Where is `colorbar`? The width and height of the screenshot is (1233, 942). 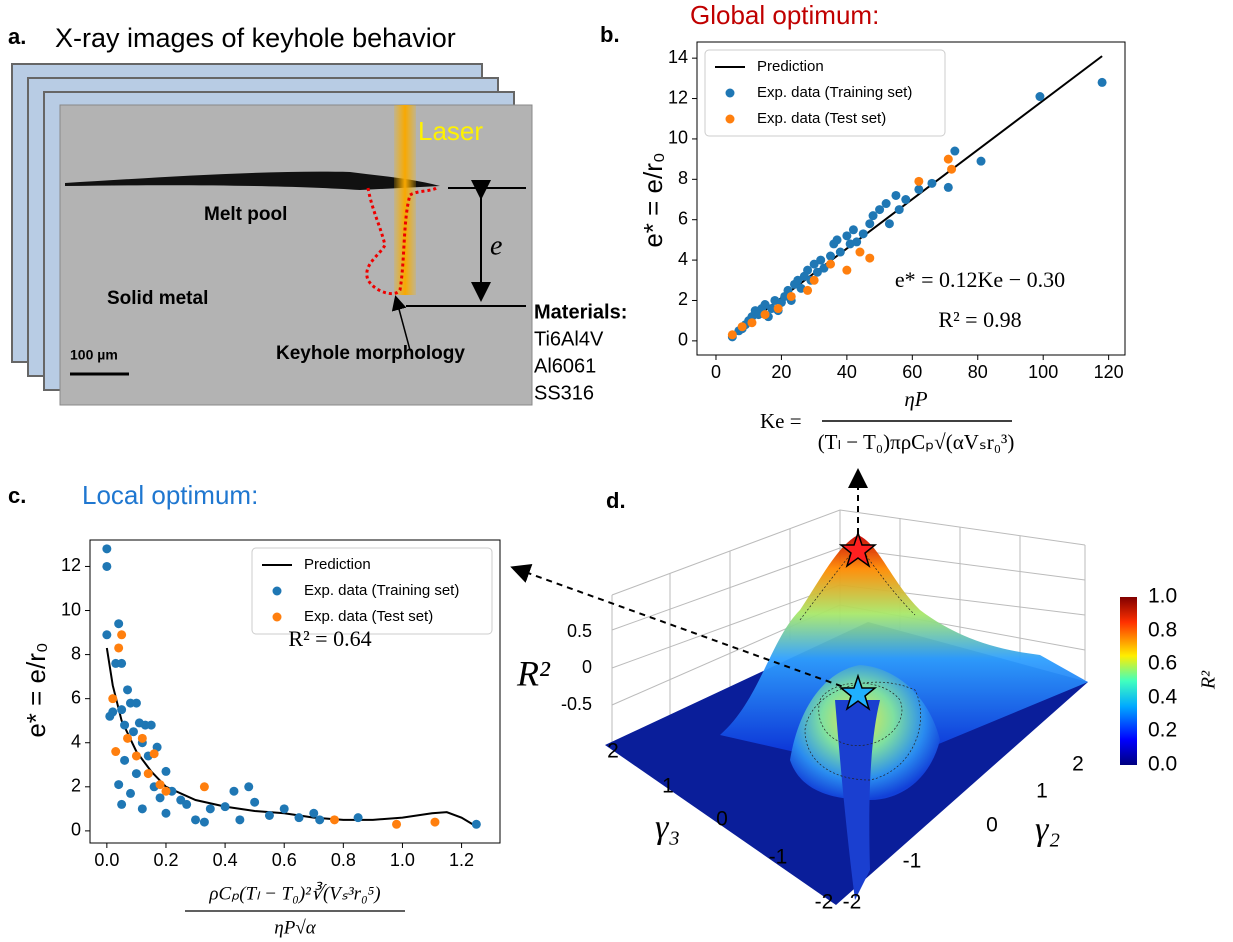 colorbar is located at coordinates (1128, 681).